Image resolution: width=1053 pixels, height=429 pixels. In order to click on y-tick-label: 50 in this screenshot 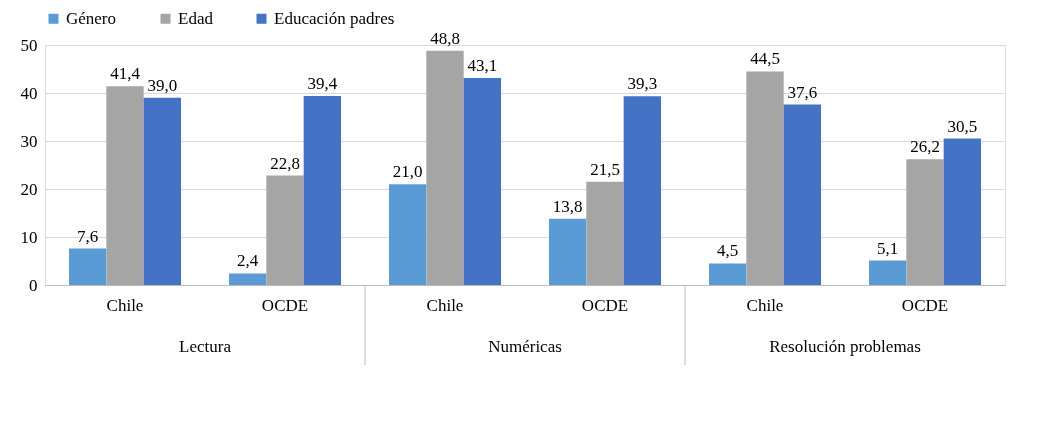, I will do `click(29, 45)`.